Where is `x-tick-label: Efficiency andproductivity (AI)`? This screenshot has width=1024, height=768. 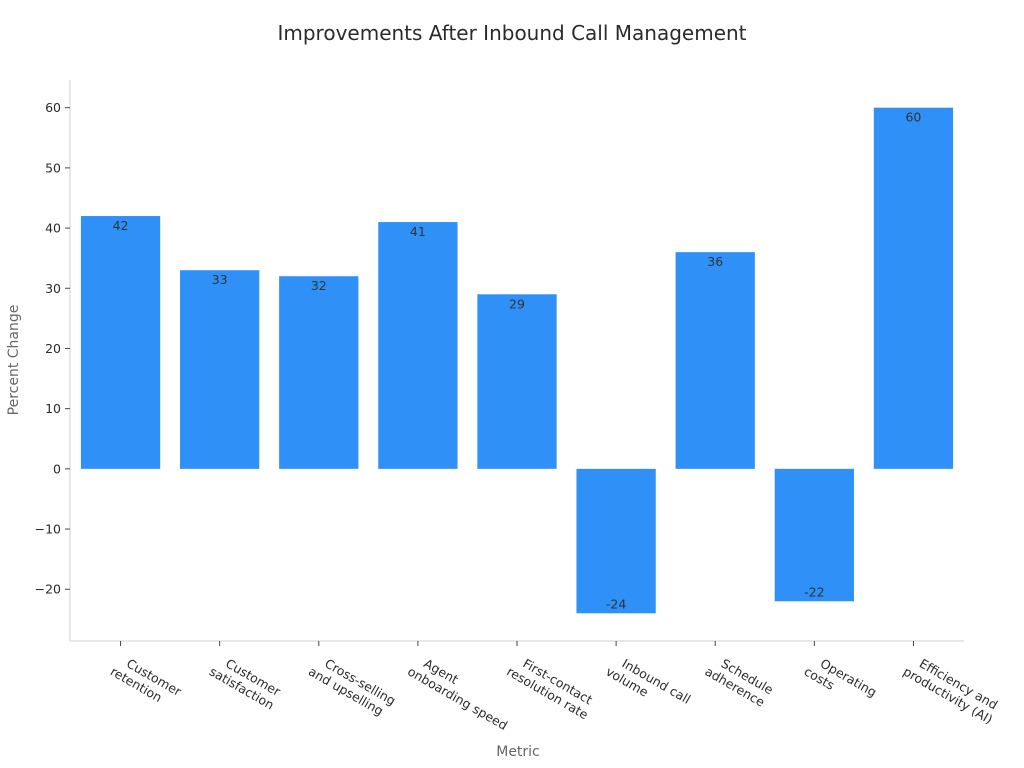 x-tick-label: Efficiency andproductivity (AI) is located at coordinates (952, 689).